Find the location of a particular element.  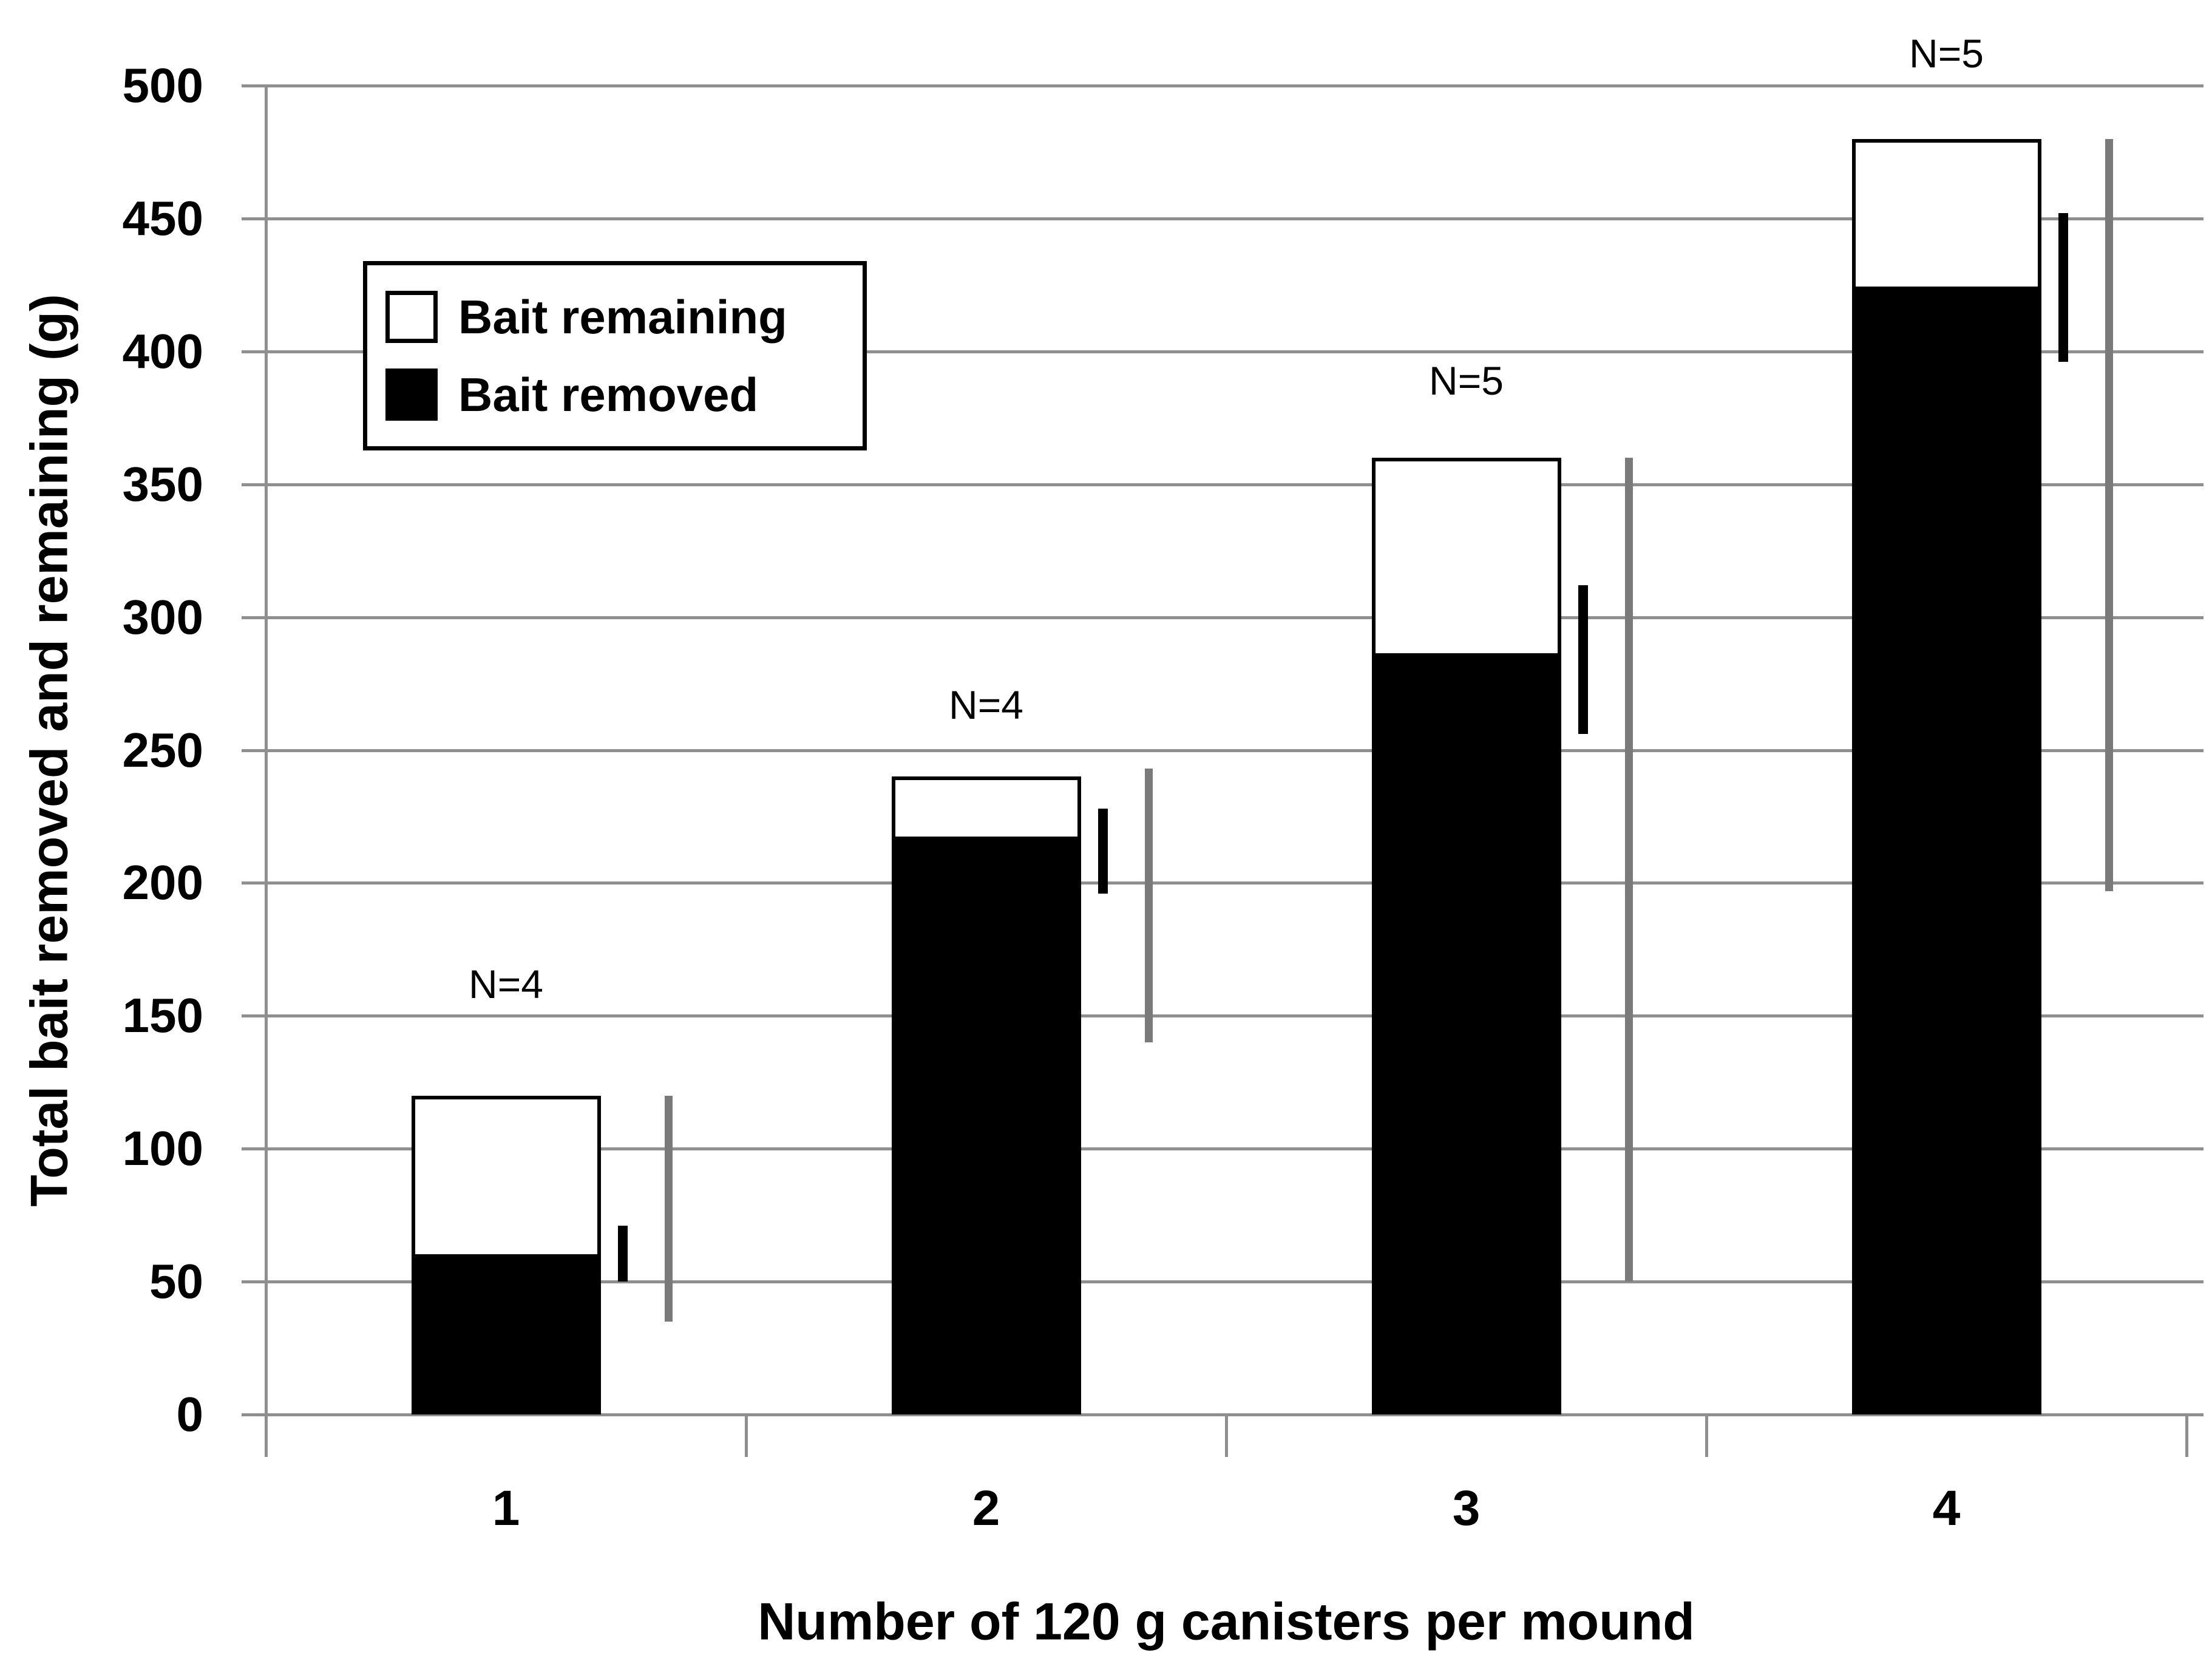

y-tick-label: 350 is located at coordinates (162, 484).